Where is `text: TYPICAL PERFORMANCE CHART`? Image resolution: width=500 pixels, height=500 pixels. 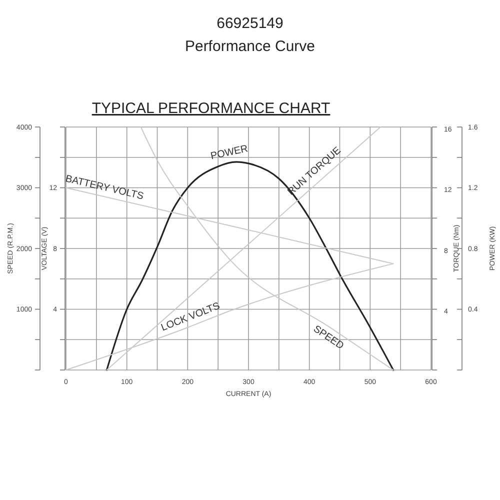
text: TYPICAL PERFORMANCE CHART is located at coordinates (211, 108).